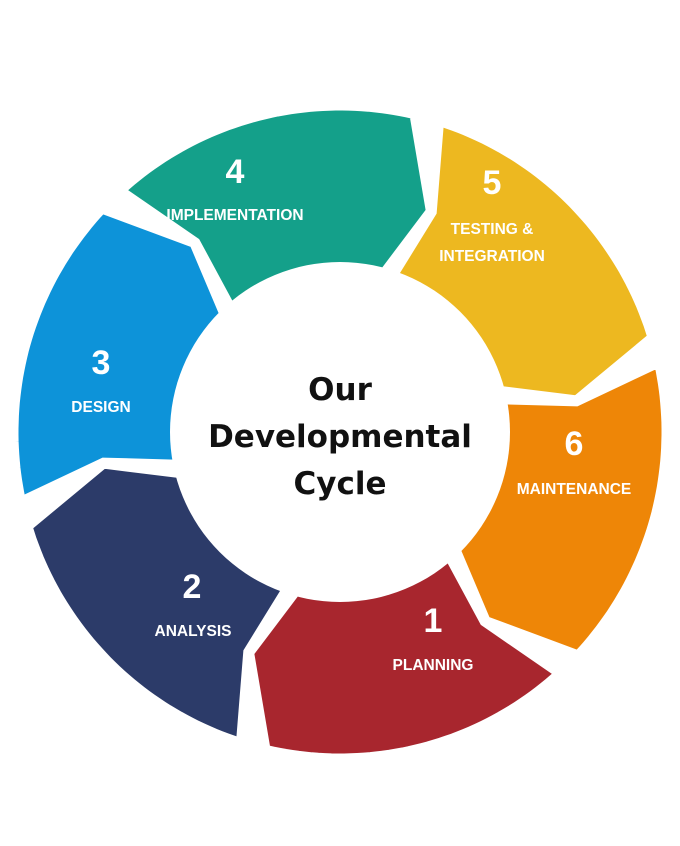  What do you see at coordinates (234, 215) in the screenshot?
I see `segment-label-4: IMPLEMENTATION` at bounding box center [234, 215].